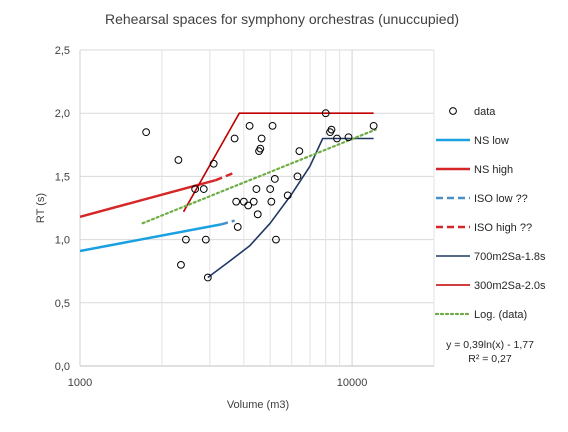 The image size is (568, 432). Describe the element at coordinates (62, 209) in the screenshot. I see `y-axis-ticks: 0,0 0,5 1,0 1,5 2,0 2,5` at that location.